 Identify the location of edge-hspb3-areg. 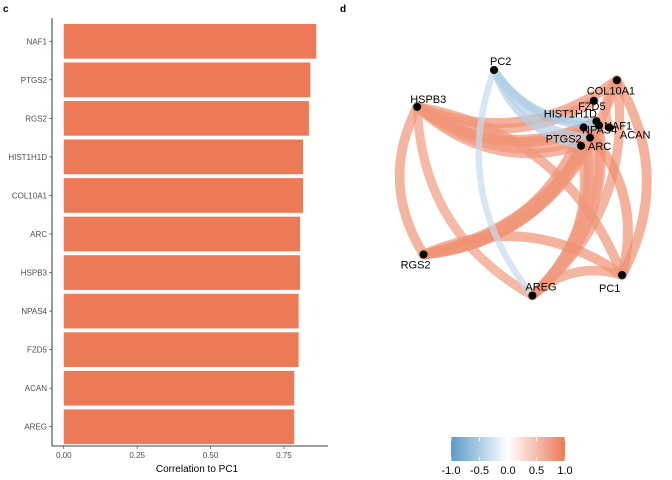
(475, 201).